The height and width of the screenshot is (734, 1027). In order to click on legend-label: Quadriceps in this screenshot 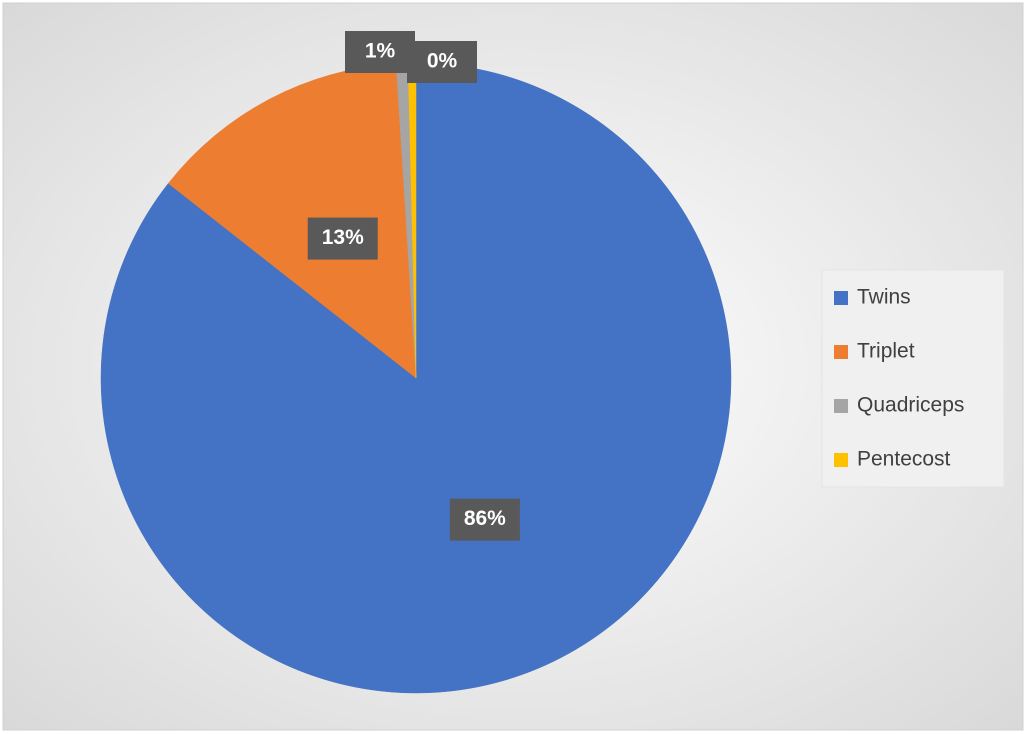, I will do `click(910, 405)`.